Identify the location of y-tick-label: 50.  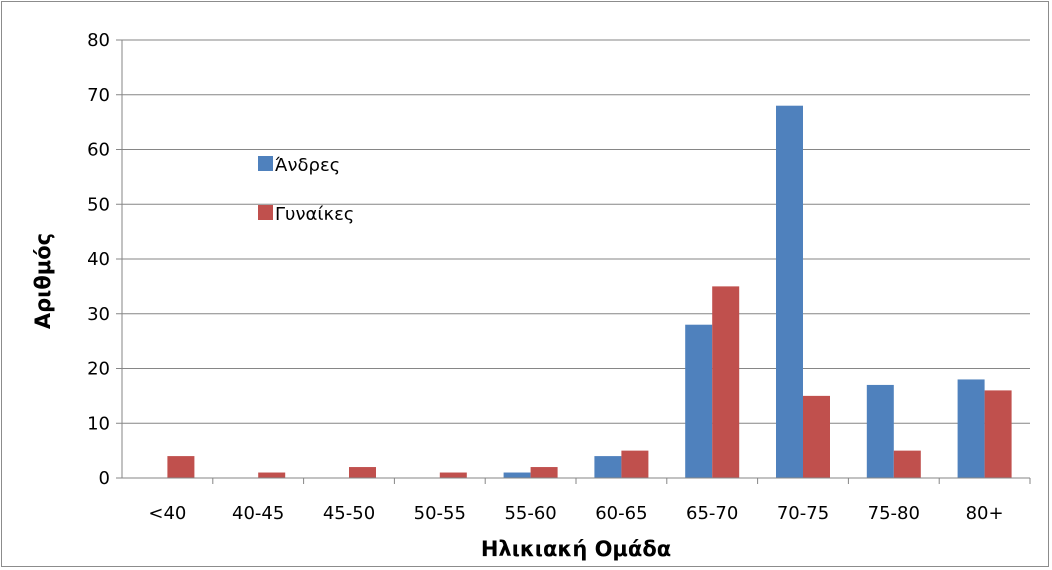
(98, 204).